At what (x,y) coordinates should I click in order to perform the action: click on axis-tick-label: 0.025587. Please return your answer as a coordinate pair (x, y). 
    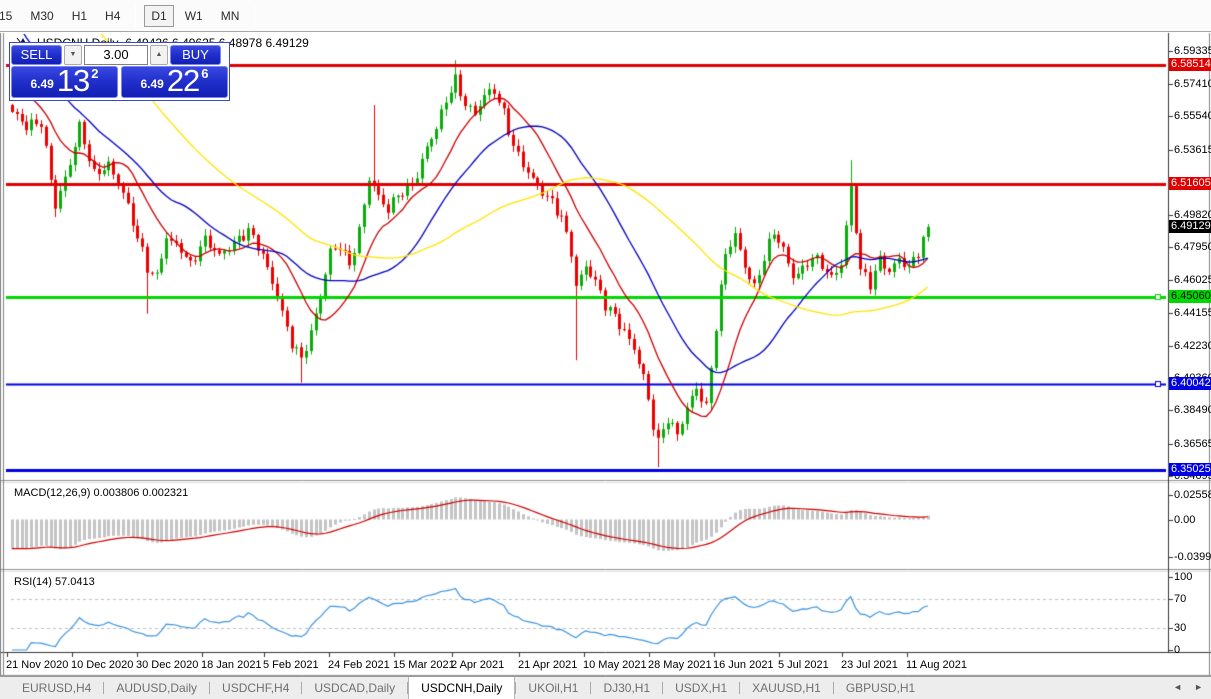
    Looking at the image, I should click on (1192, 495).